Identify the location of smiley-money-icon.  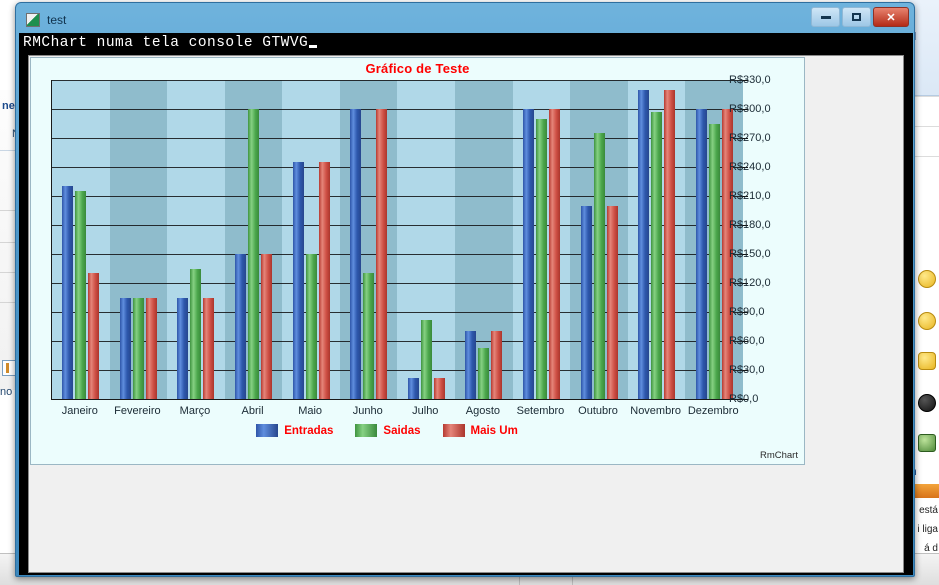
(927, 443).